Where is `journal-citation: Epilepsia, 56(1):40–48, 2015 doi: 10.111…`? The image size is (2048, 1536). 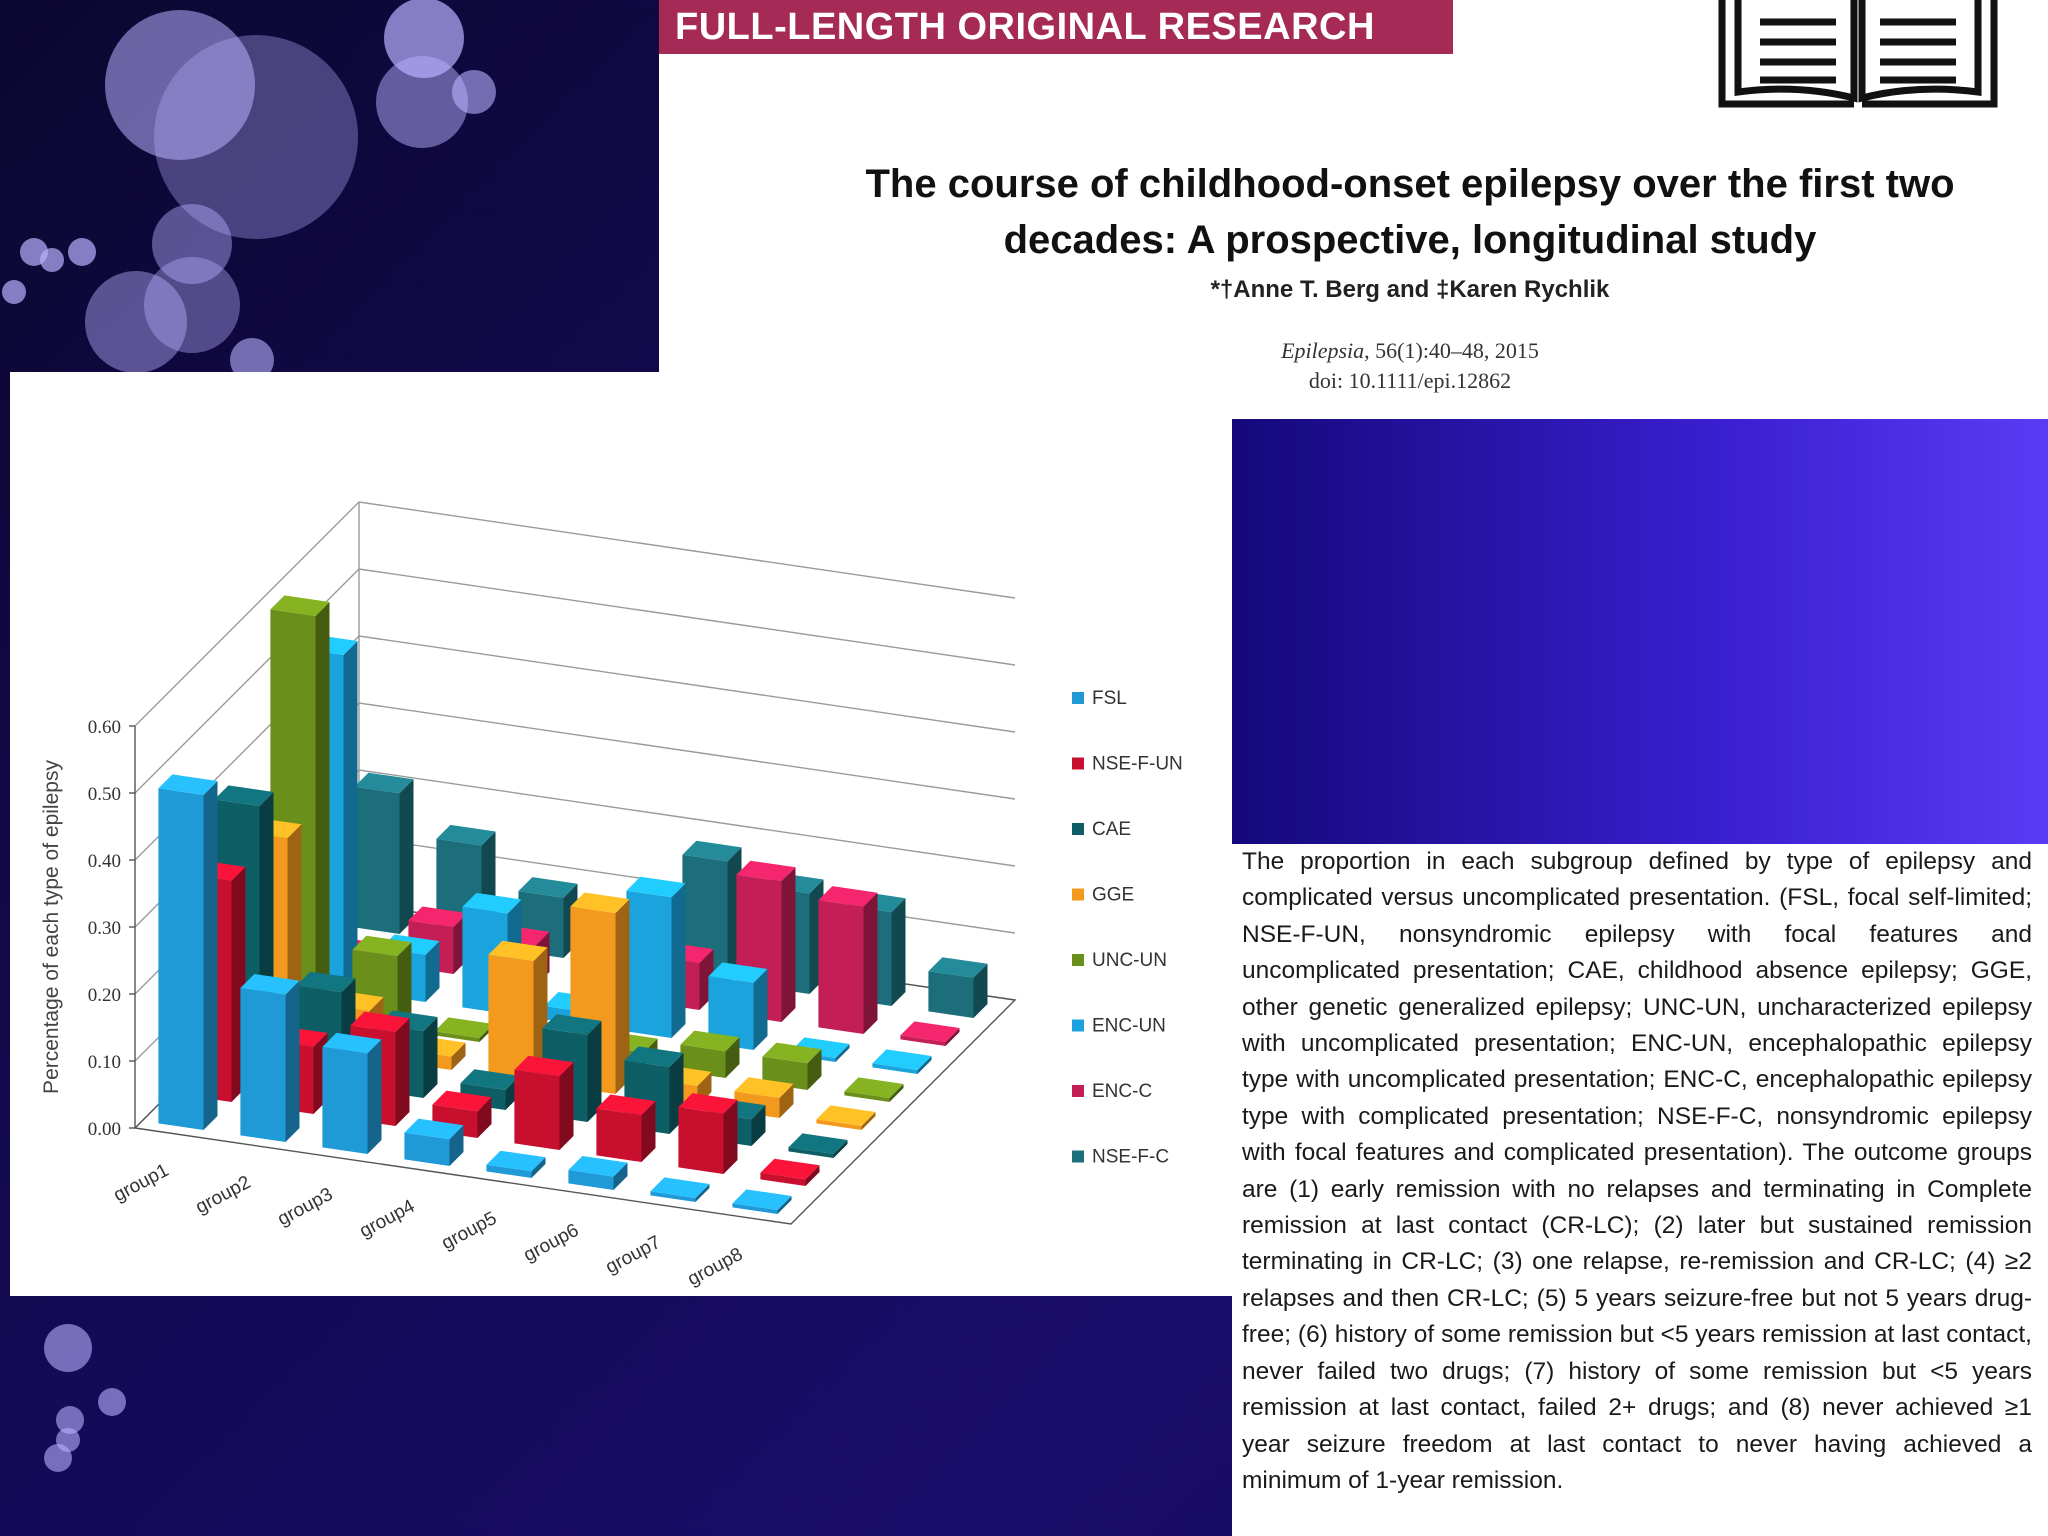
journal-citation: Epilepsia, 56(1):40–48, 2015 doi: 10.111… is located at coordinates (1410, 366).